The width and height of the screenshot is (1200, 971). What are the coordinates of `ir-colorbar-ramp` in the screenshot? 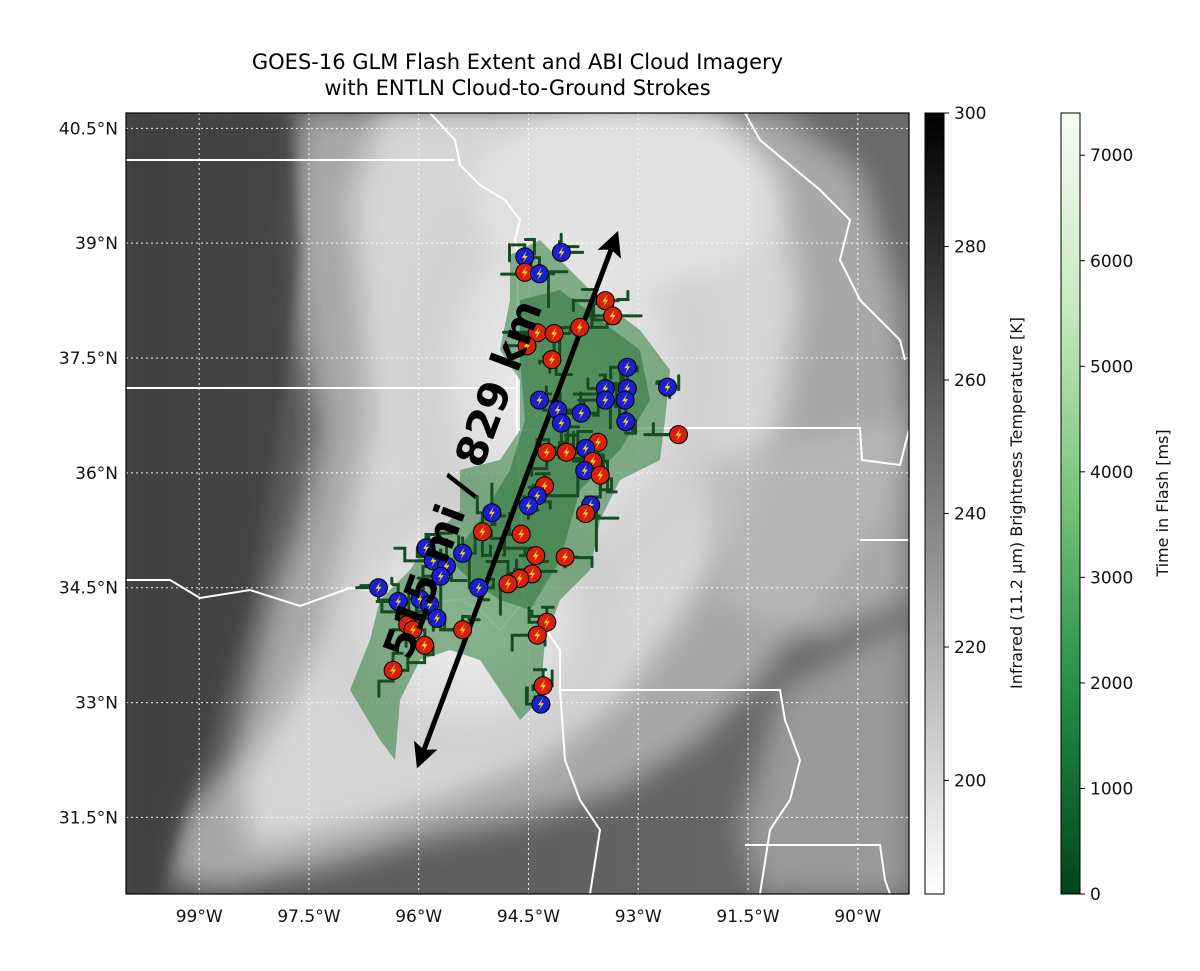 It's located at (934, 503).